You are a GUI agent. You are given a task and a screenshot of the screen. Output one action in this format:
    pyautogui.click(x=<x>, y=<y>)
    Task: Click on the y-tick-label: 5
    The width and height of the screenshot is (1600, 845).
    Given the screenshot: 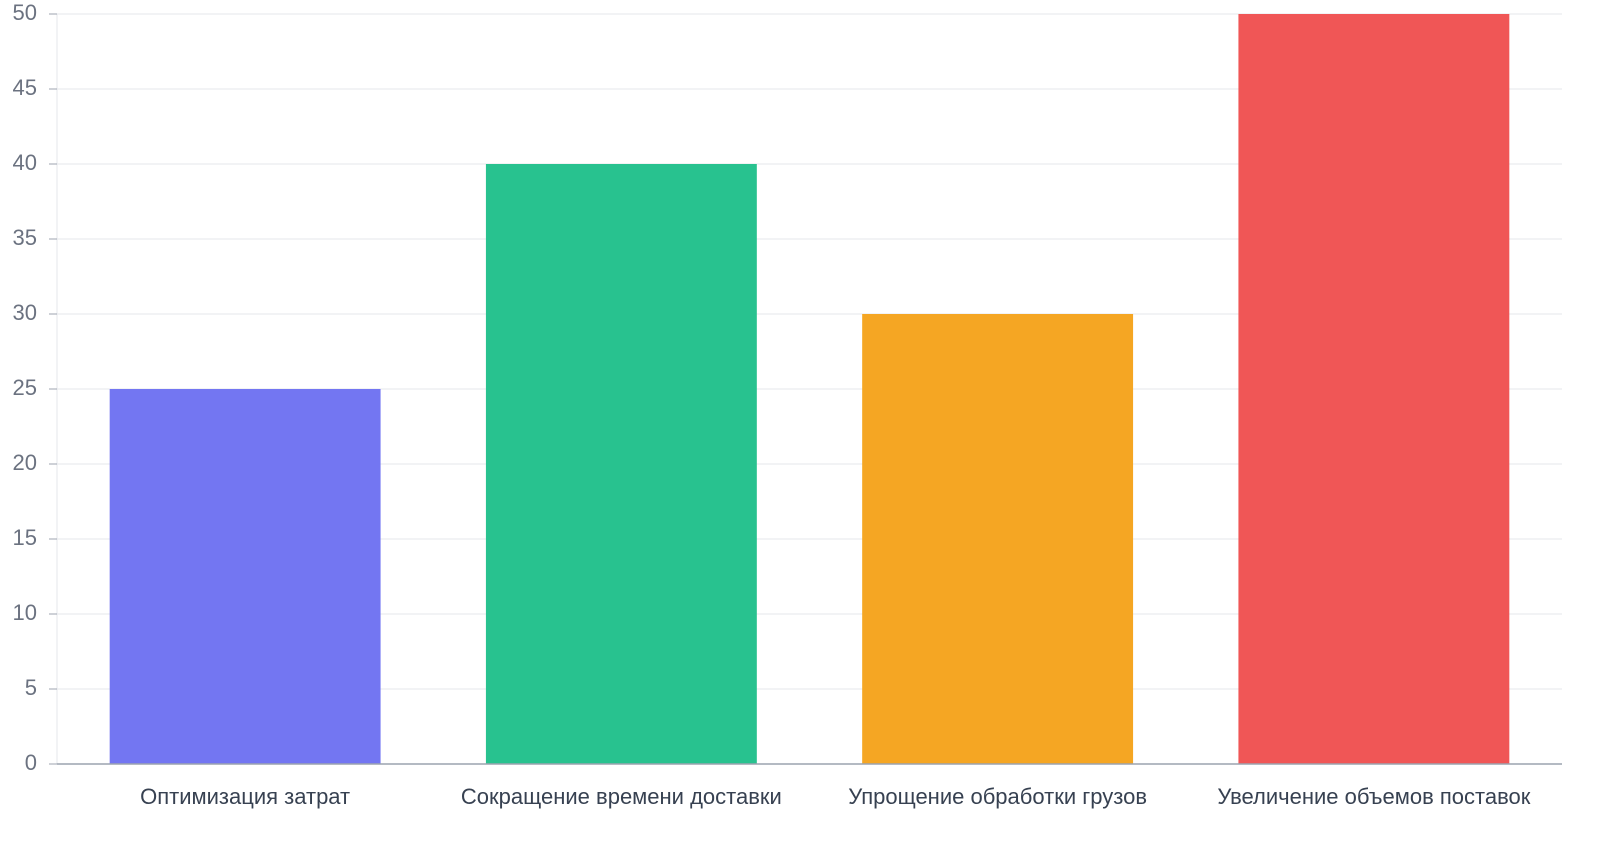 What is the action you would take?
    pyautogui.click(x=31, y=687)
    